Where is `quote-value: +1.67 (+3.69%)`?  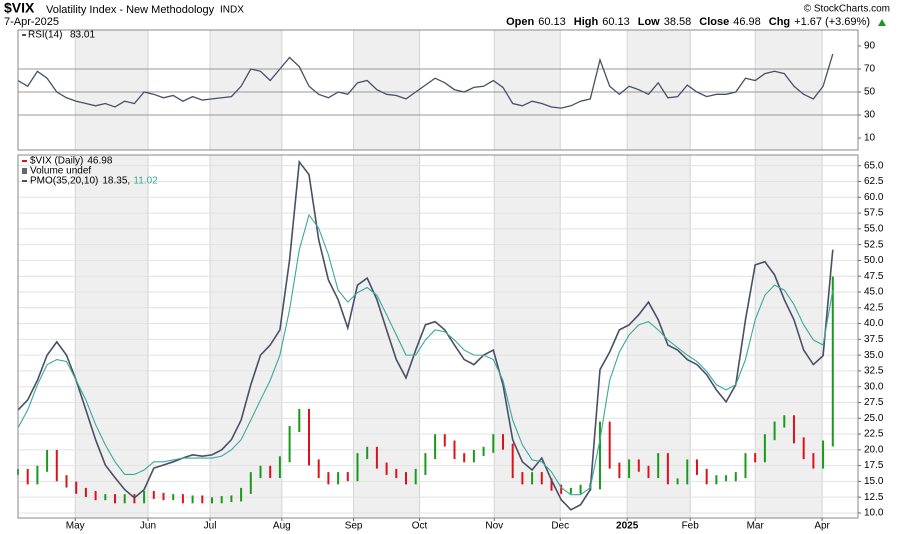 quote-value: +1.67 (+3.69%) is located at coordinates (832, 22).